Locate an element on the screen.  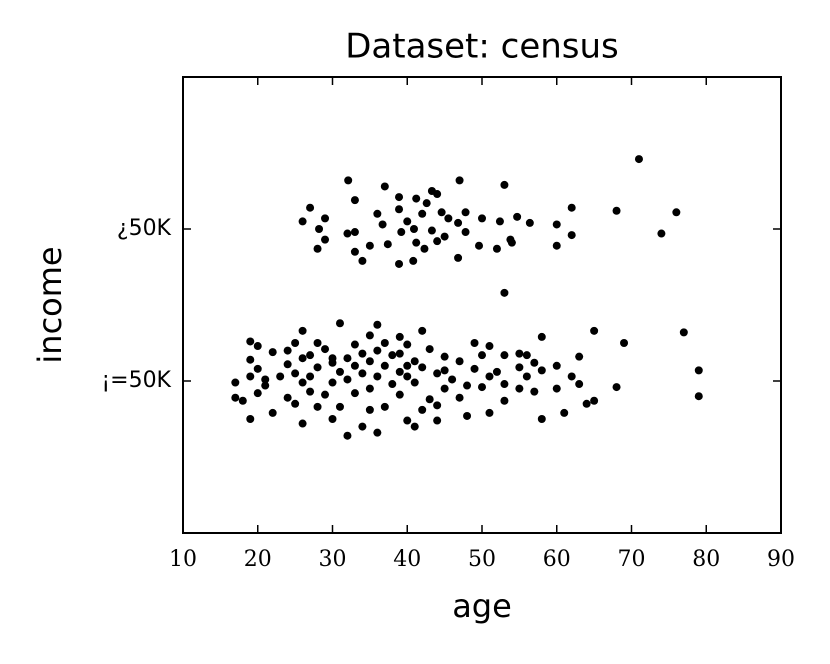
x-tick-label: 60 is located at coordinates (557, 559).